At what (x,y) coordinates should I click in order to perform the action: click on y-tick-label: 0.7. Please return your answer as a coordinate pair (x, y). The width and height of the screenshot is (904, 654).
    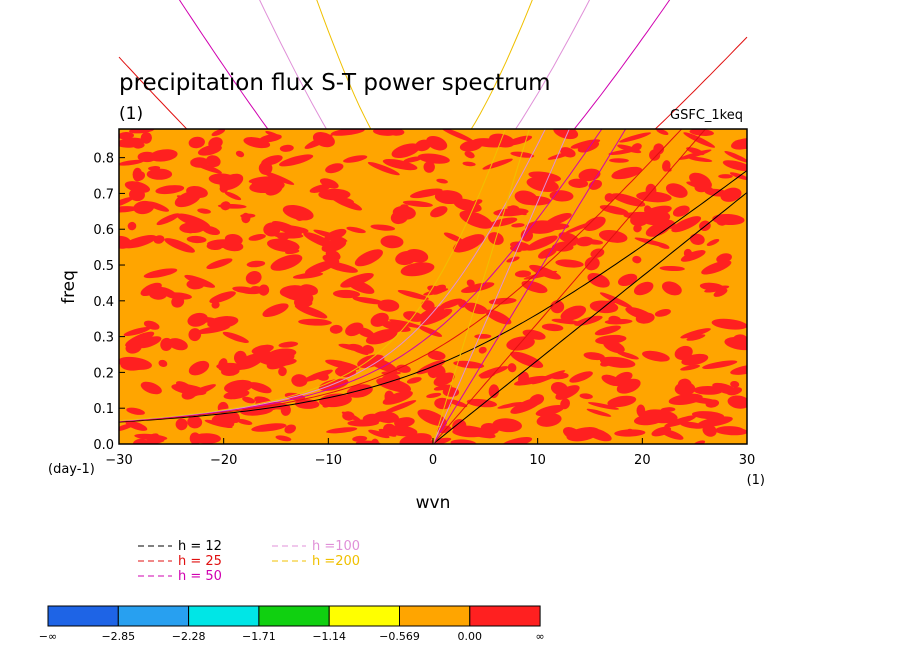
    Looking at the image, I should click on (103, 194).